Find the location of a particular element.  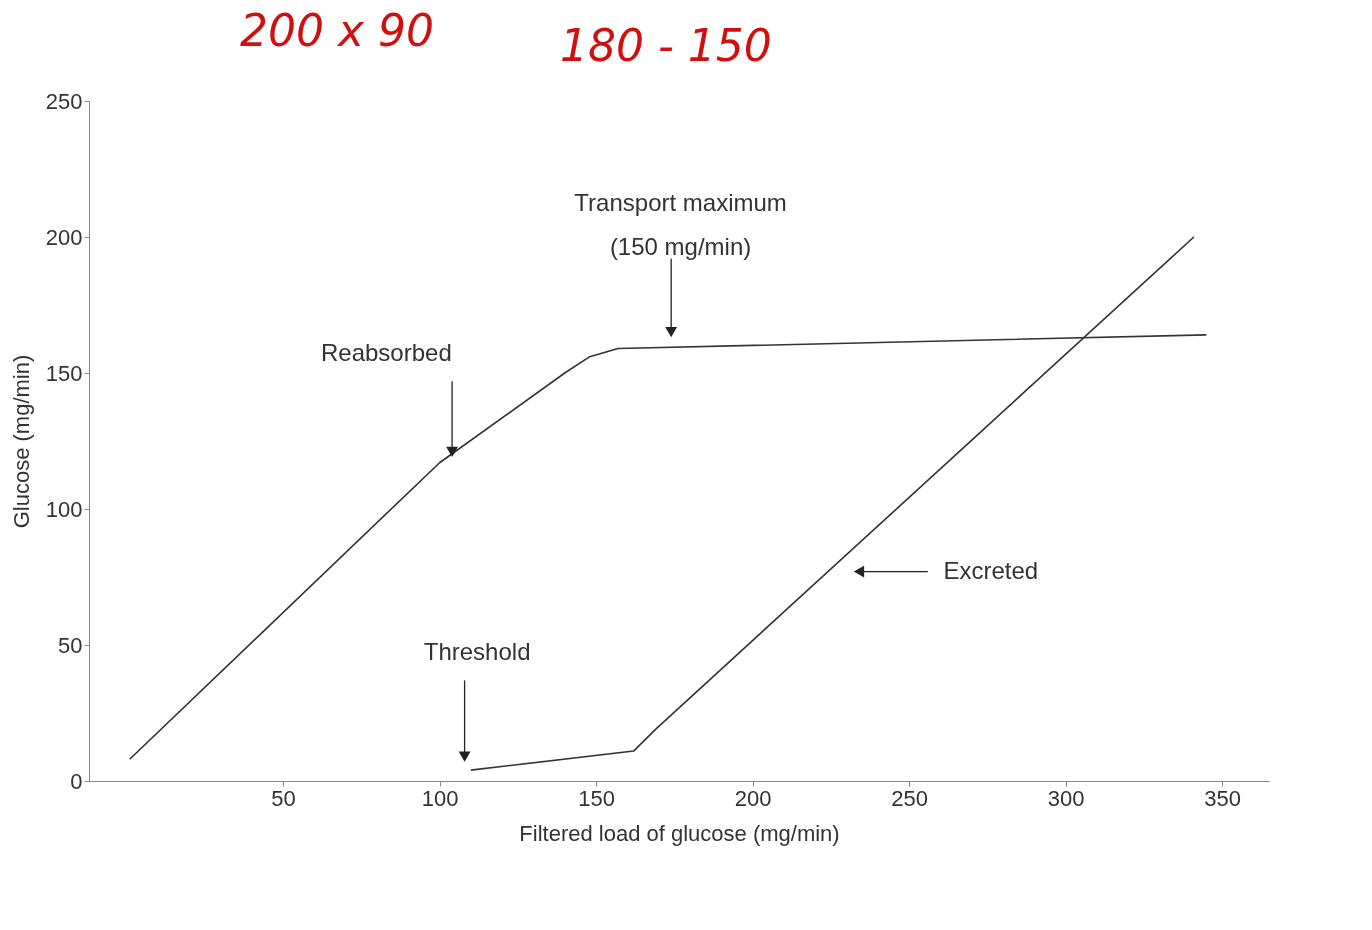

y-axis-title: Glucose (mg/min) is located at coordinates (21, 441).